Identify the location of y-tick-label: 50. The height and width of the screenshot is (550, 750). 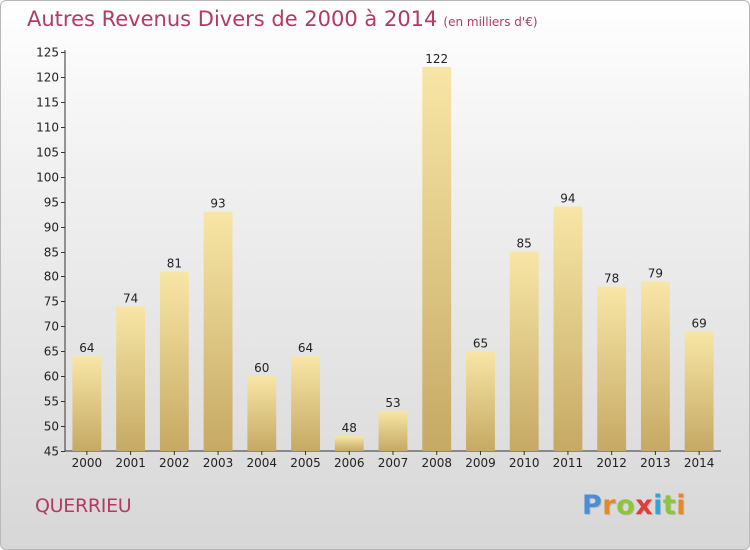
(51, 427).